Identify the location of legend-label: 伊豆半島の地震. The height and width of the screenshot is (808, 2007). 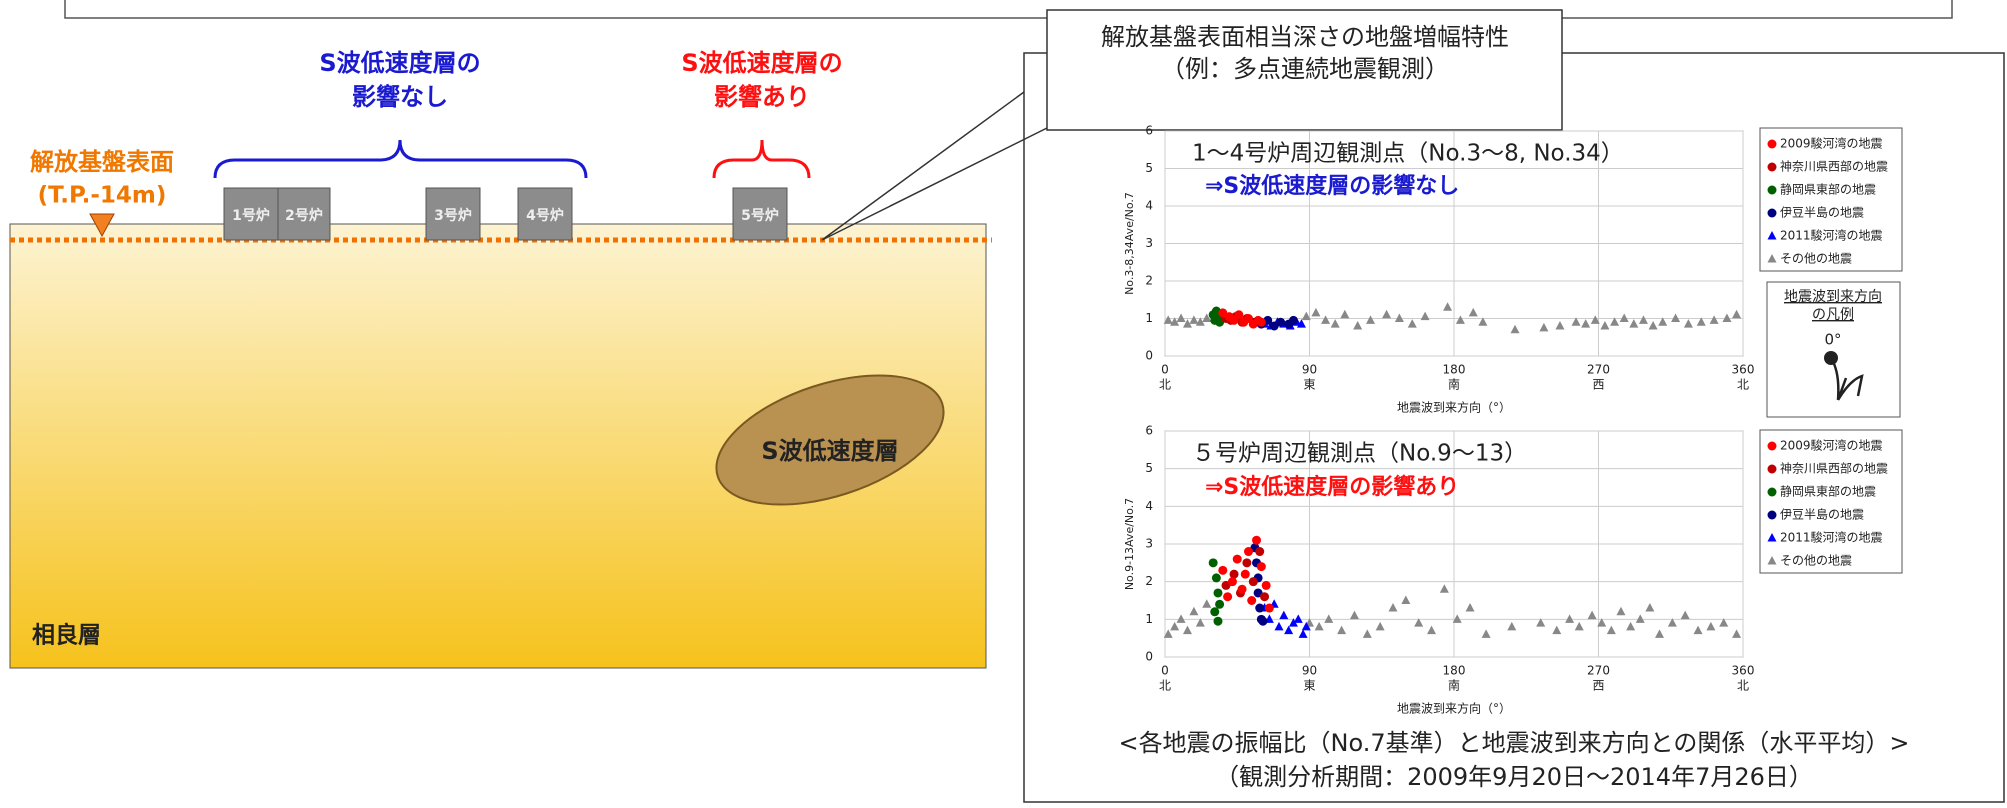
(1822, 514).